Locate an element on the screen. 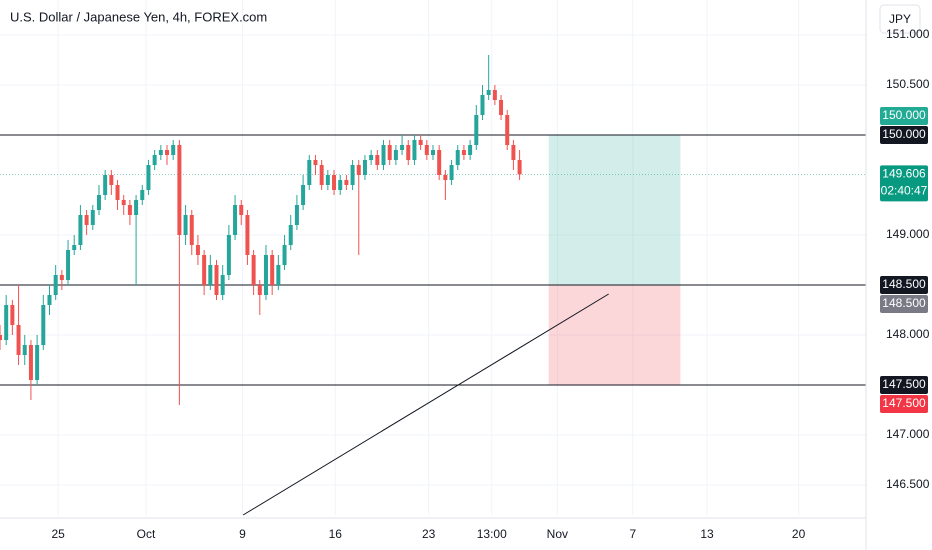 This screenshot has height=550, width=932. entry-badge is located at coordinates (904, 304).